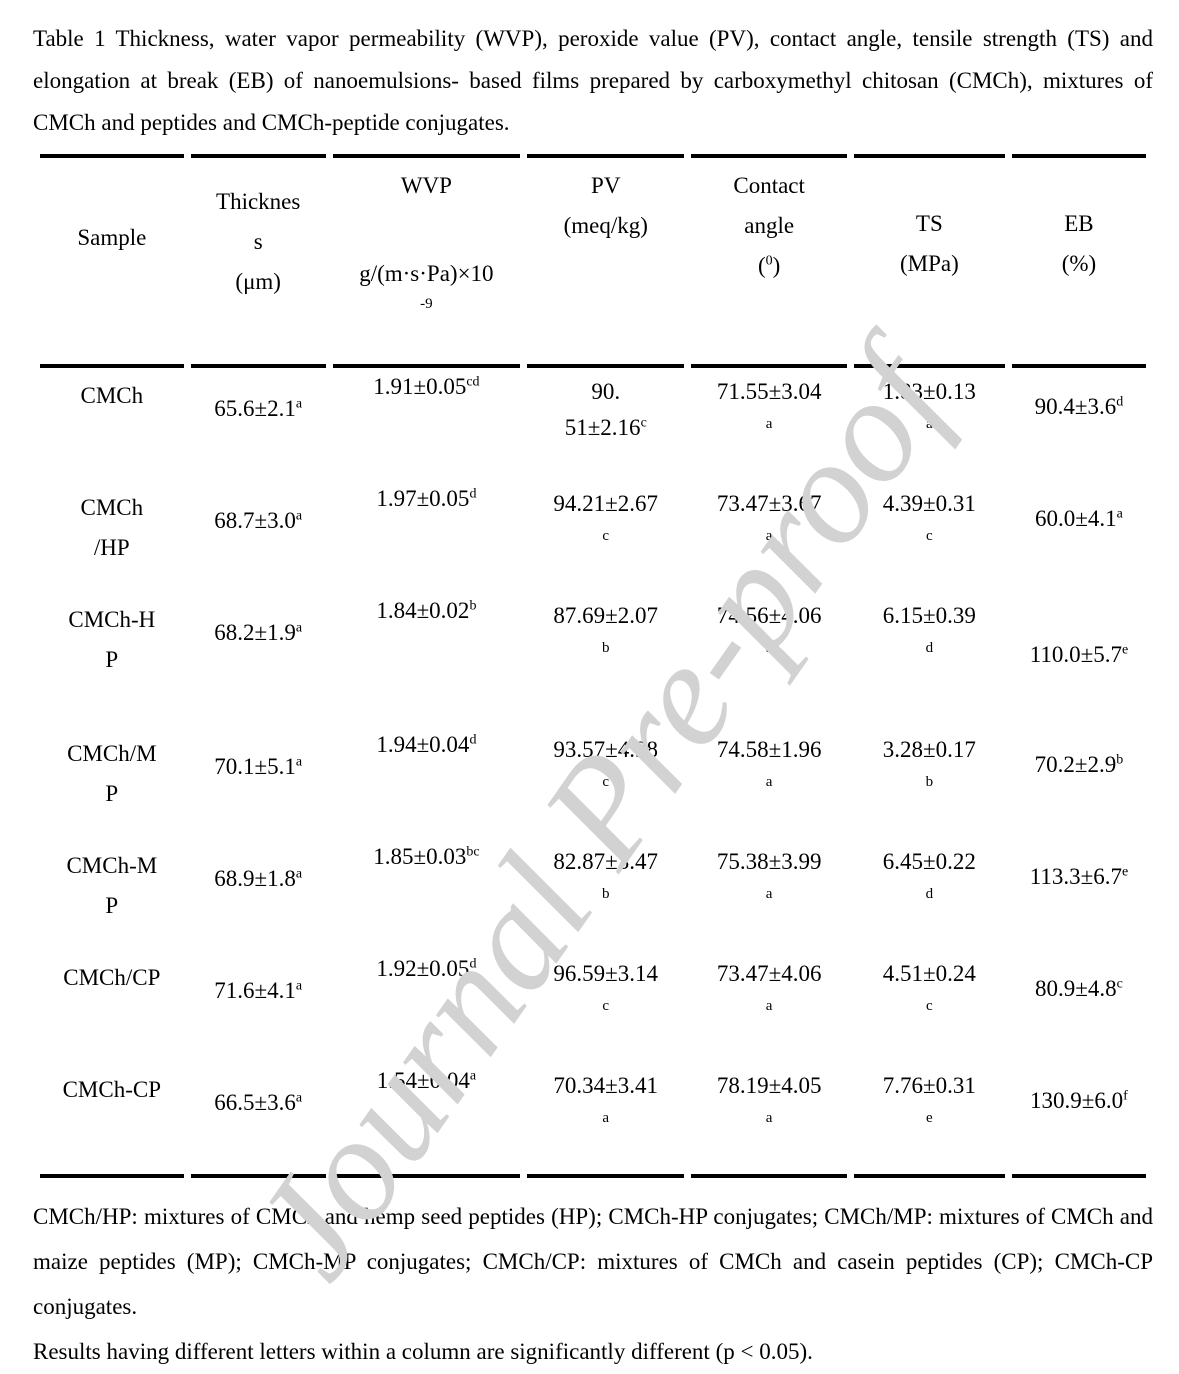 This screenshot has height=1374, width=1179. What do you see at coordinates (929, 1120) in the screenshot?
I see `cell-ts: 7.76±0.31 e` at bounding box center [929, 1120].